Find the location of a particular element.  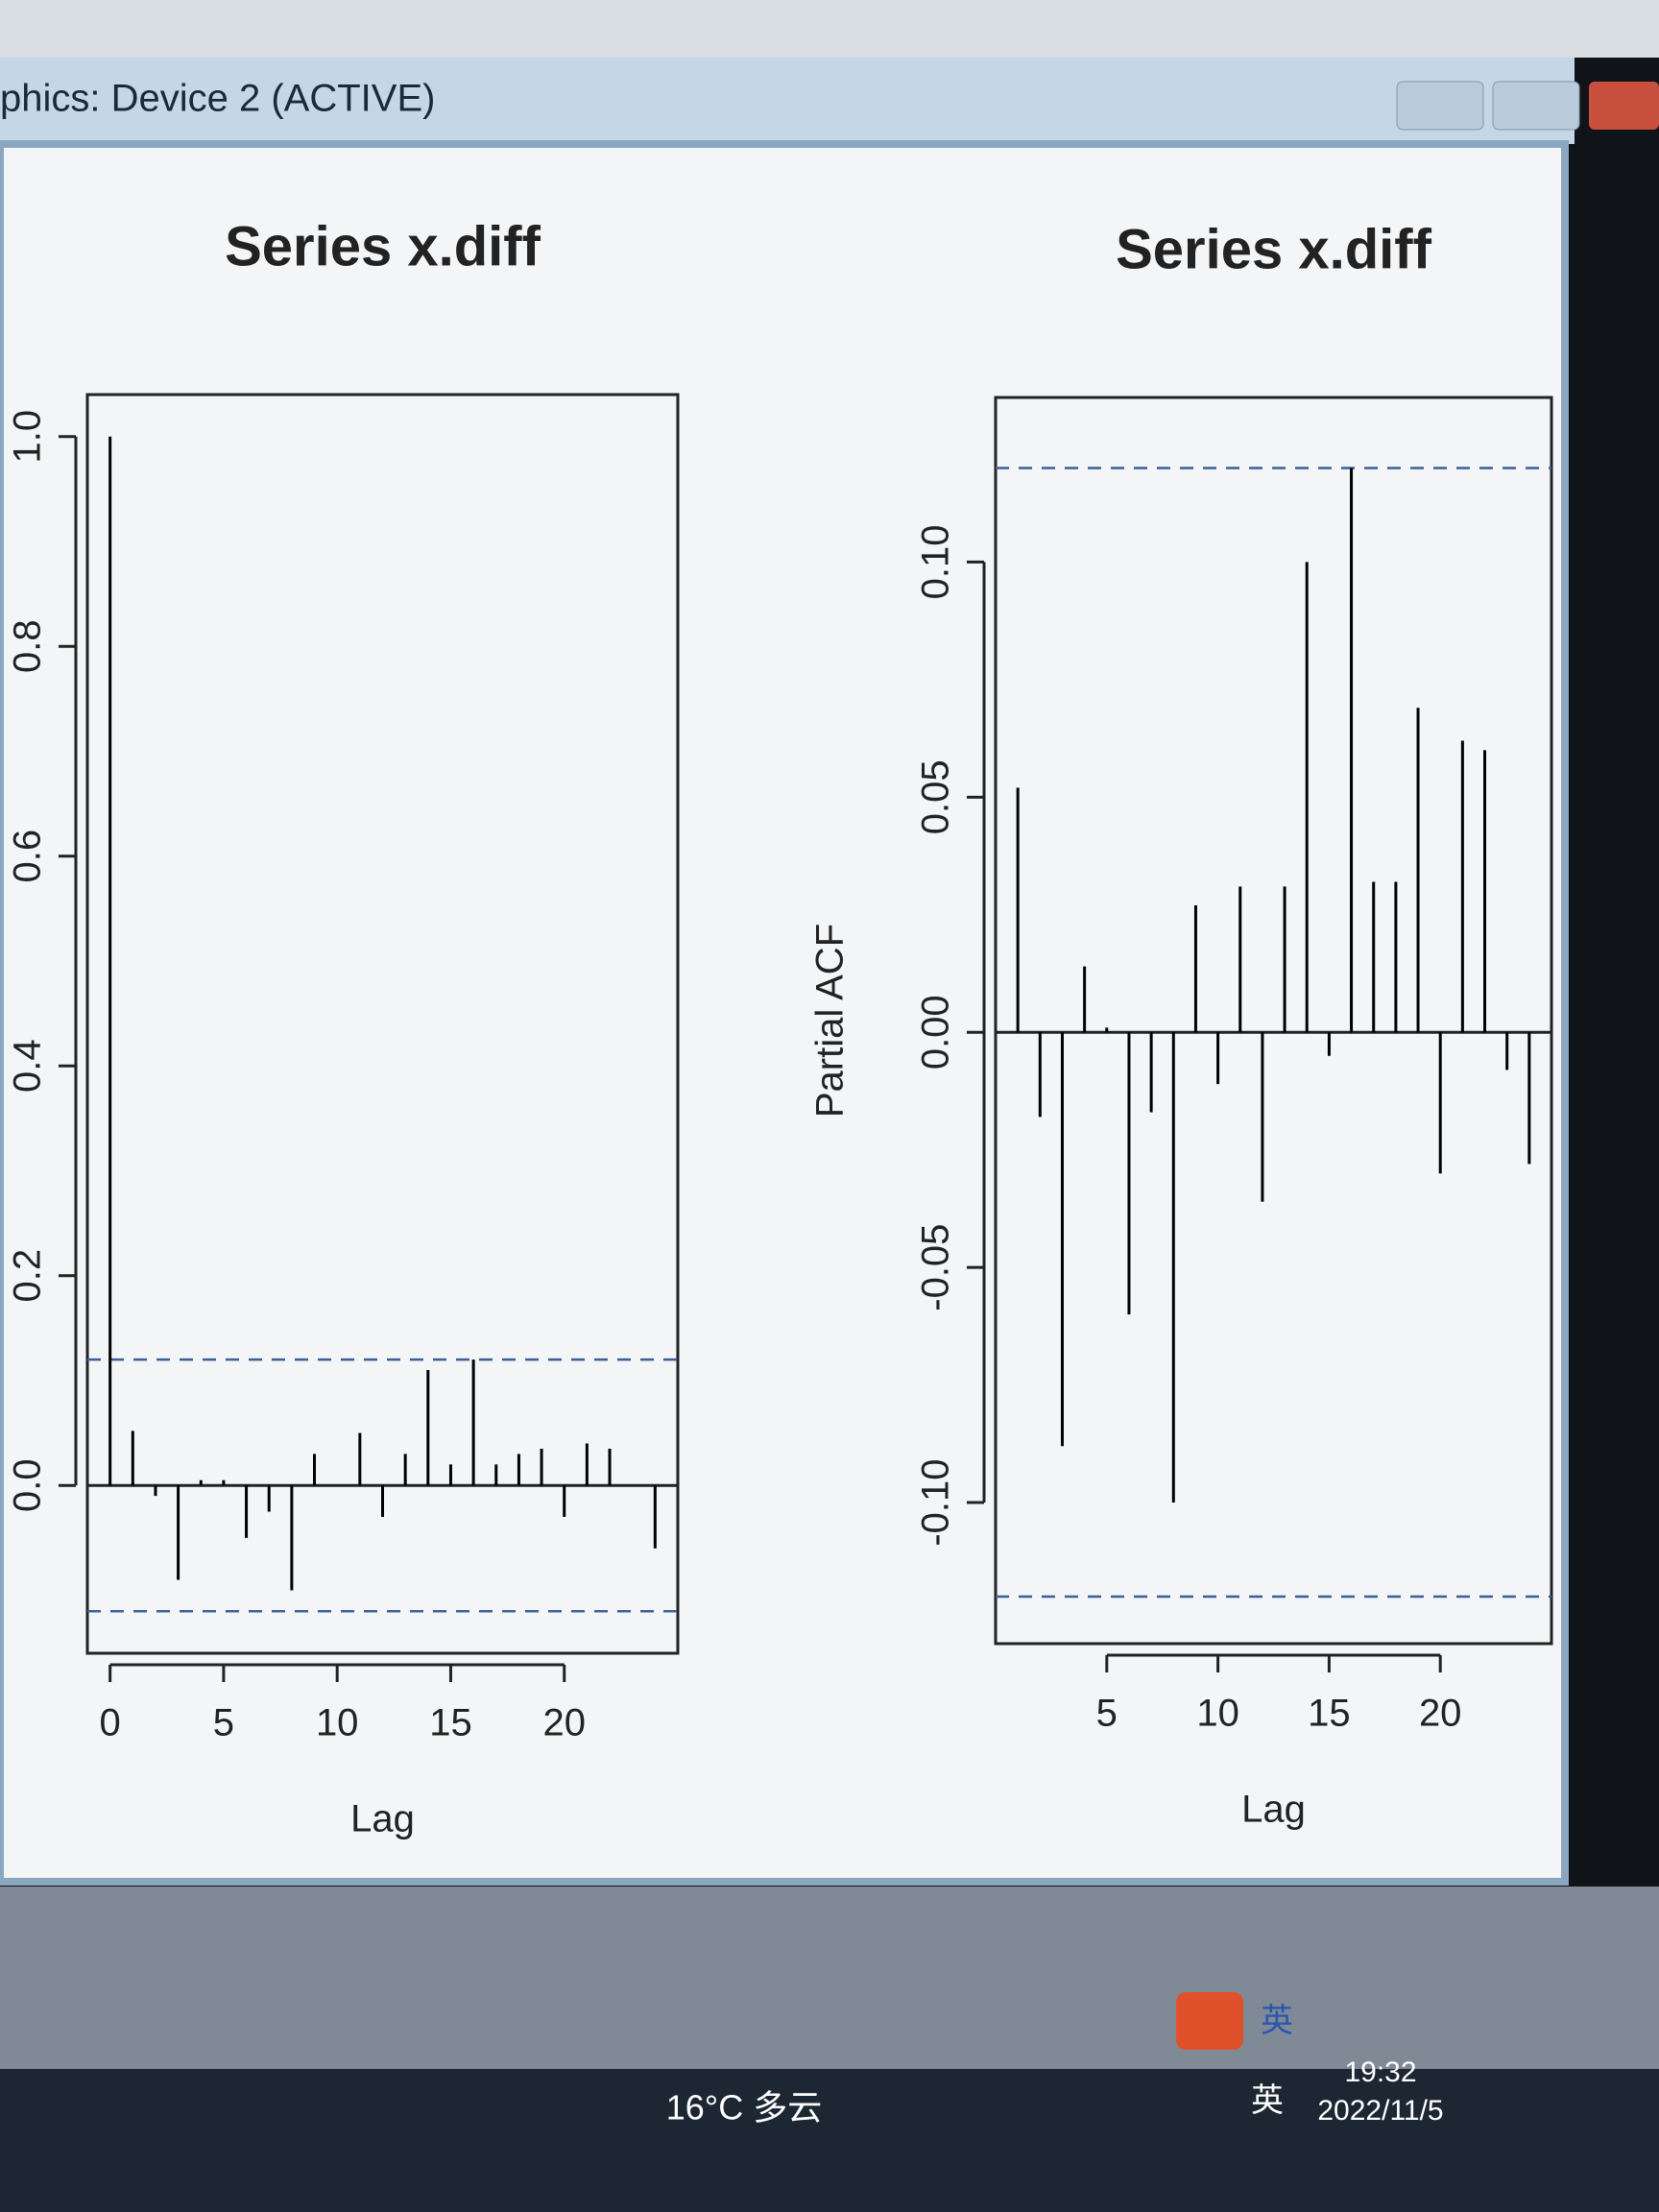

y-tick-label: 0.6 is located at coordinates (28, 856).